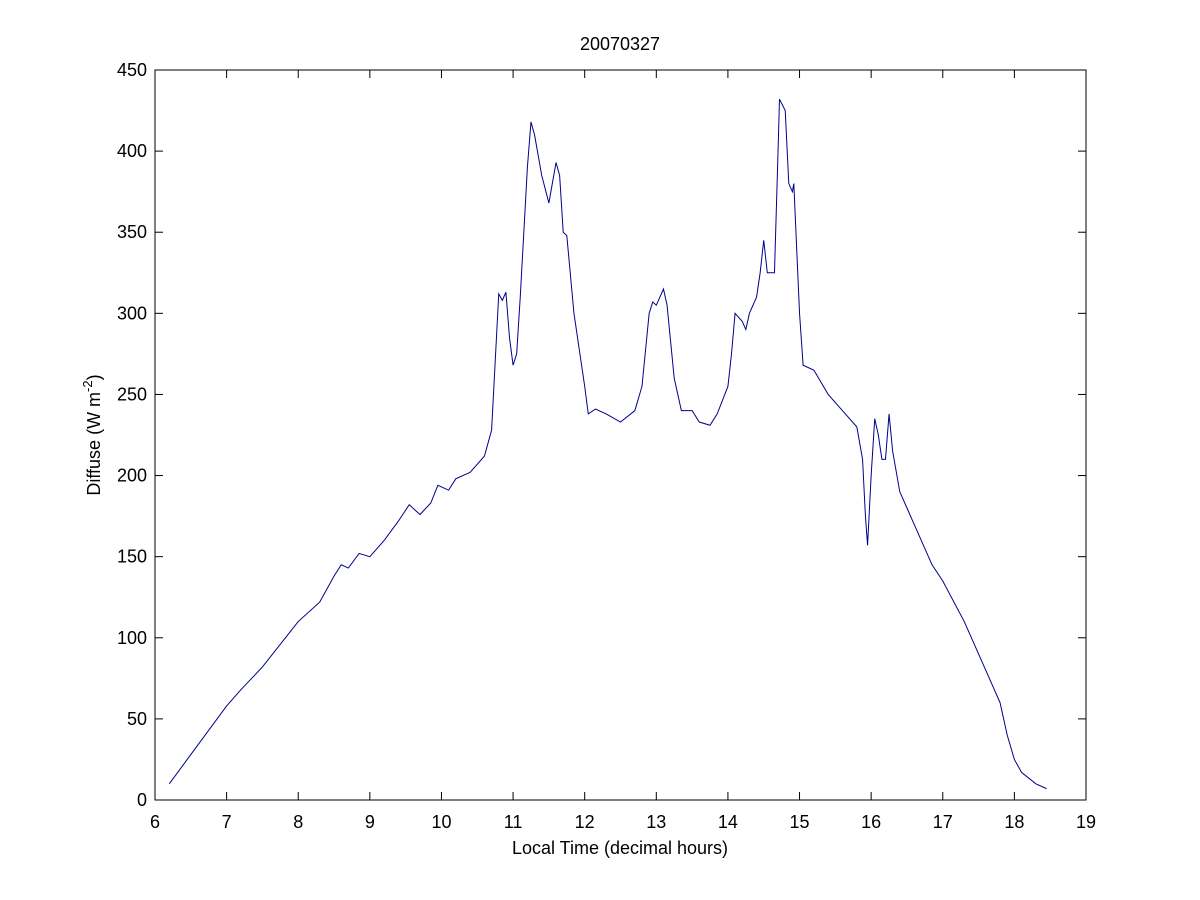  Describe the element at coordinates (132, 557) in the screenshot. I see `y-tick-label: 150` at that location.